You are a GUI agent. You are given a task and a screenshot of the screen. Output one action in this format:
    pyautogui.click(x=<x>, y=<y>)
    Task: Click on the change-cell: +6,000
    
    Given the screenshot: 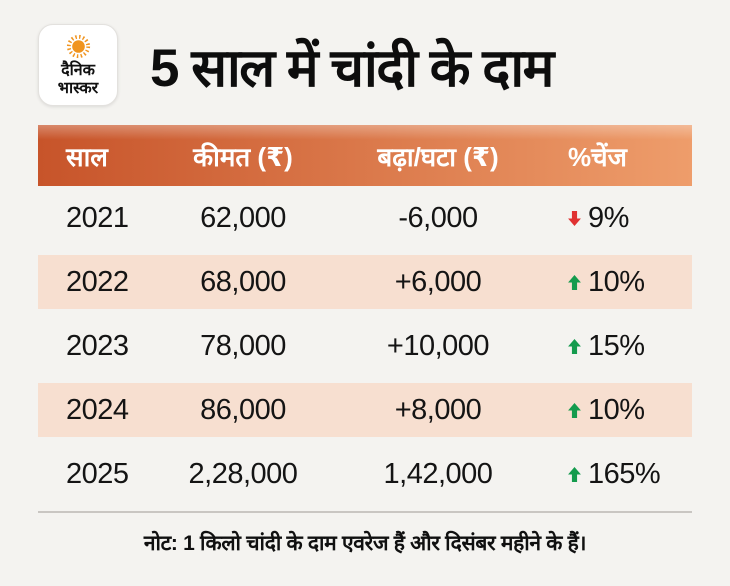 What is the action you would take?
    pyautogui.click(x=438, y=281)
    